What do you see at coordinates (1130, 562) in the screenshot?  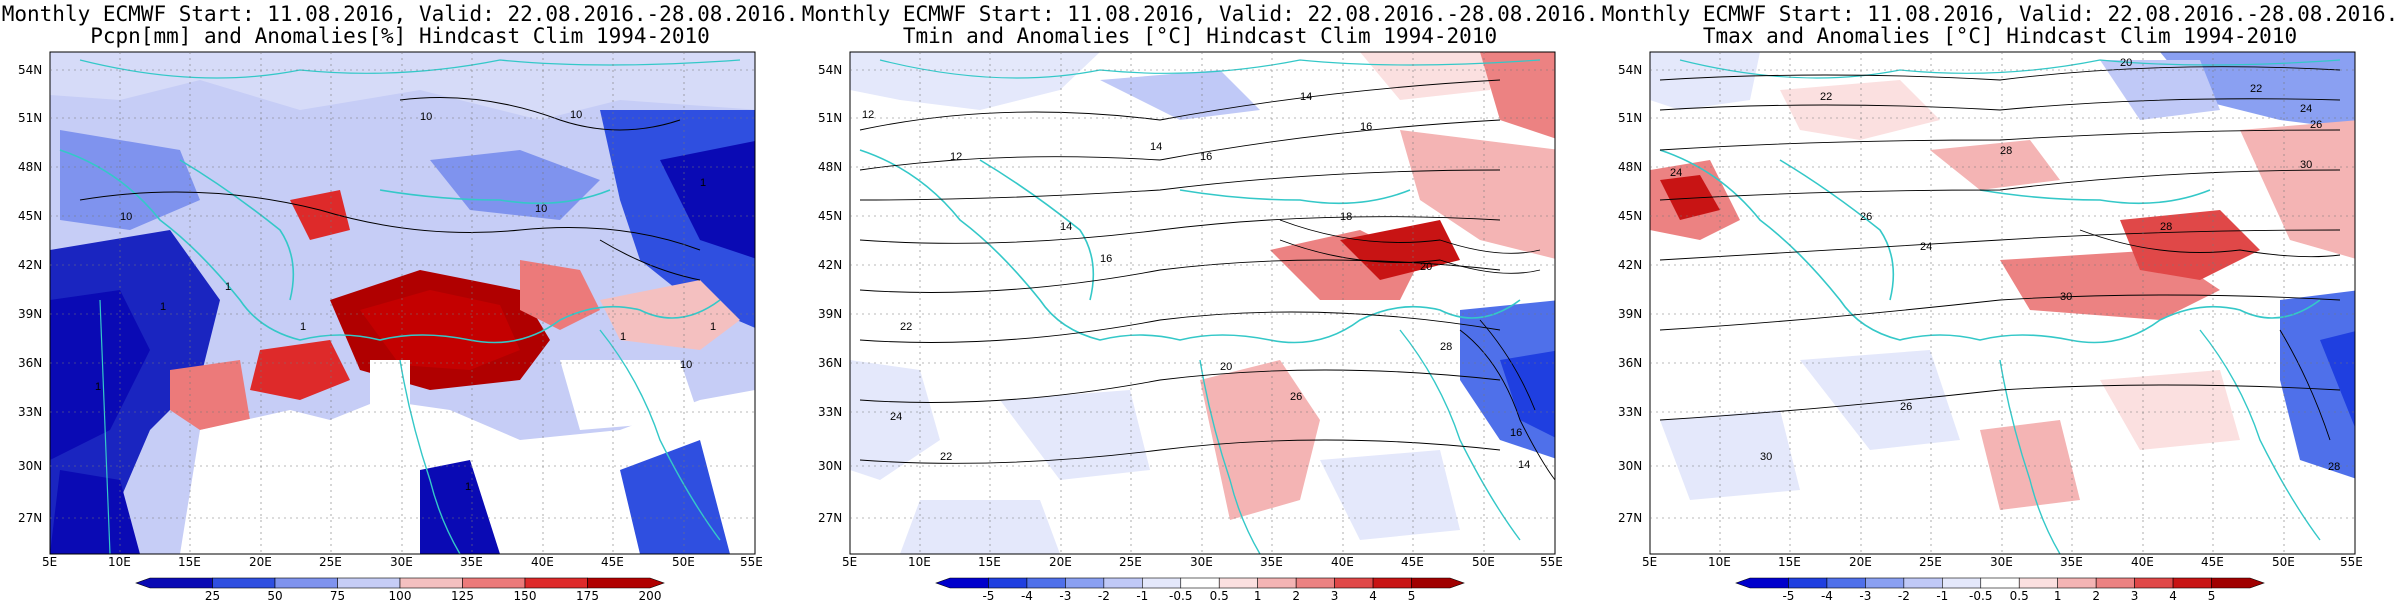 I see `lon-label: 25E` at bounding box center [1130, 562].